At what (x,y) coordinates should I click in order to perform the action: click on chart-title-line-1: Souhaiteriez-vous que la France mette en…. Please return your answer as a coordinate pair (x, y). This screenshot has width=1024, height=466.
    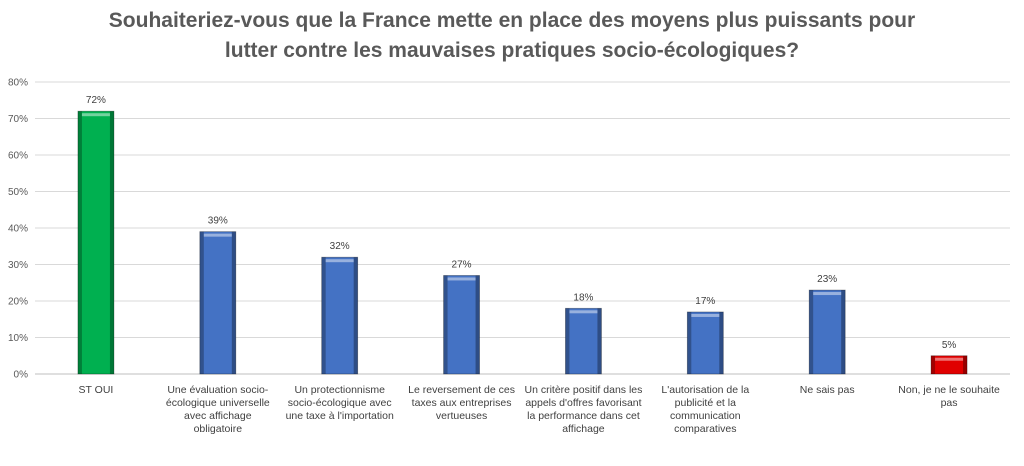
    Looking at the image, I should click on (512, 20).